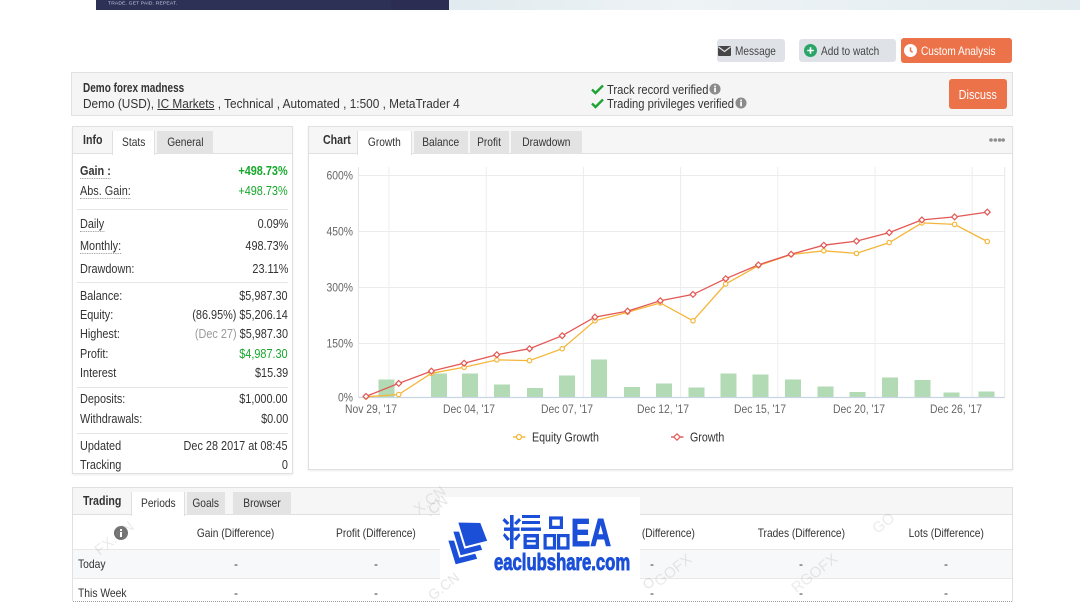  What do you see at coordinates (562, 562) in the screenshot?
I see `svg-text: eaclubshare.com` at bounding box center [562, 562].